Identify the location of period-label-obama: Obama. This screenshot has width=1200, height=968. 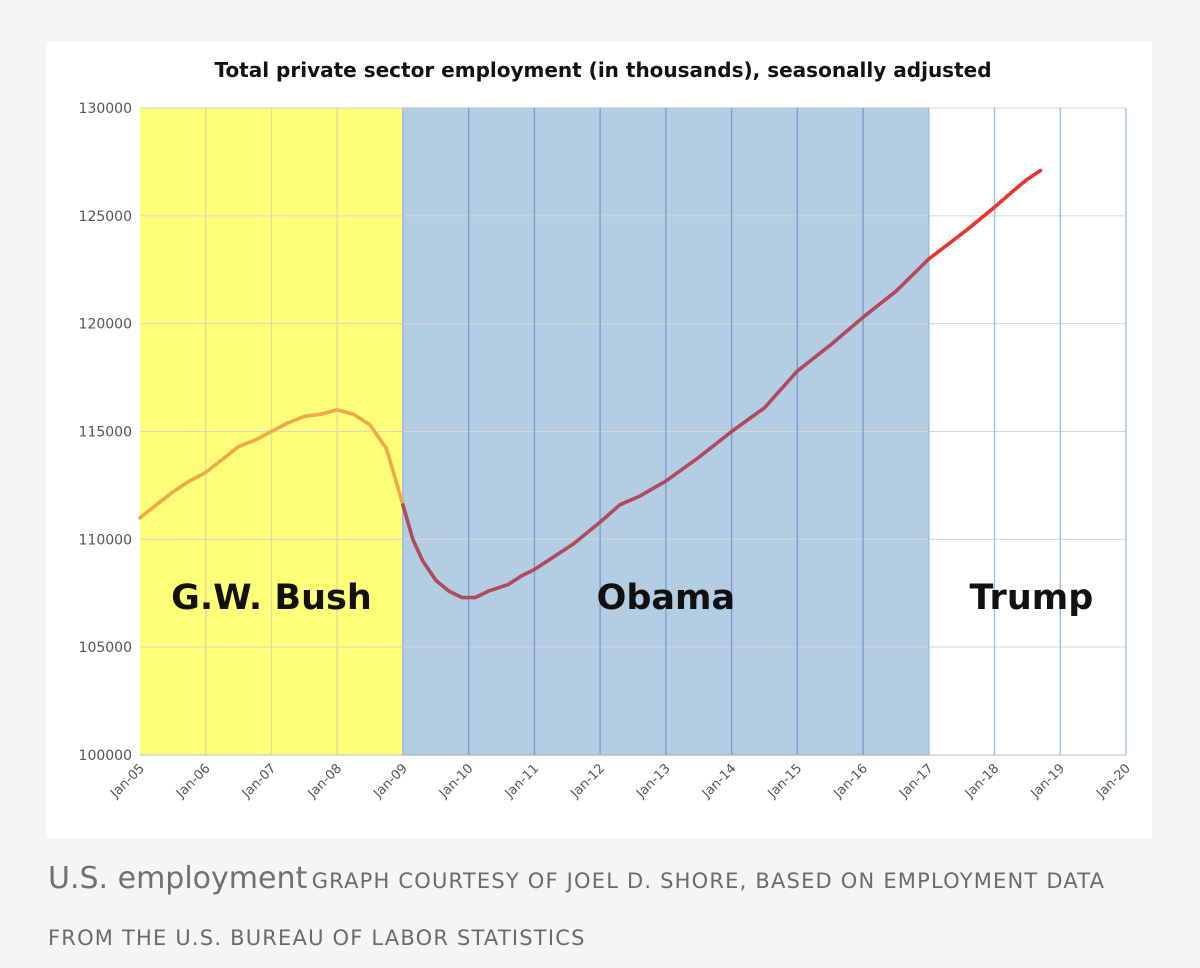
(666, 598).